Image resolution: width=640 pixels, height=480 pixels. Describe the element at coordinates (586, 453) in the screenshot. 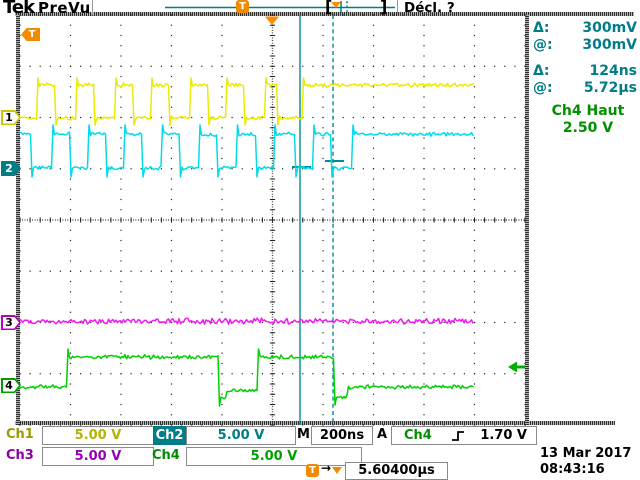

I see `date-text: 13 Mar 2017` at that location.